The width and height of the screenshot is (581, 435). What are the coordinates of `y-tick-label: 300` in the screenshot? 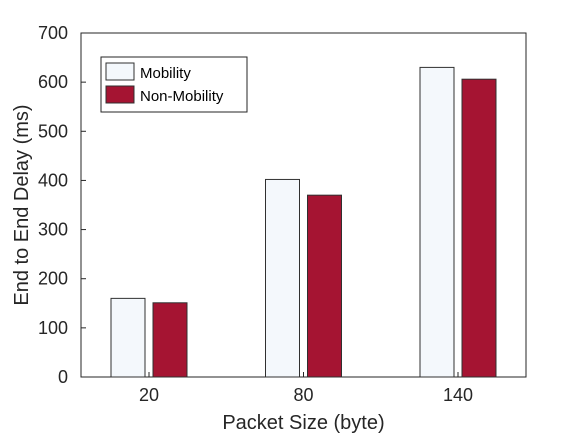 It's located at (53, 230).